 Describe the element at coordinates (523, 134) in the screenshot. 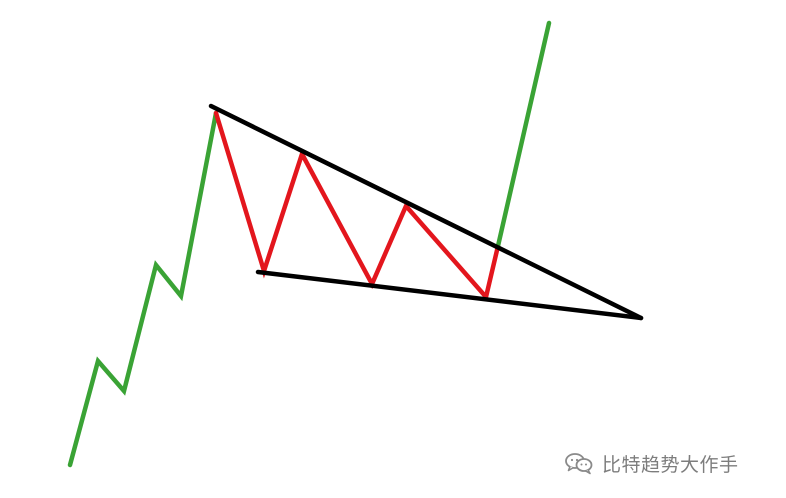

I see `breakout-leg` at that location.